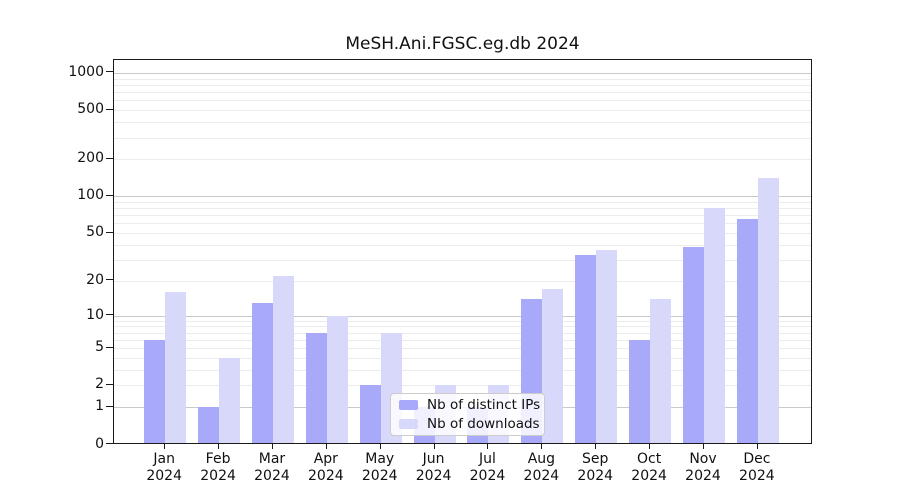 The image size is (900, 500). What do you see at coordinates (649, 459) in the screenshot?
I see `month-label: Oct` at bounding box center [649, 459].